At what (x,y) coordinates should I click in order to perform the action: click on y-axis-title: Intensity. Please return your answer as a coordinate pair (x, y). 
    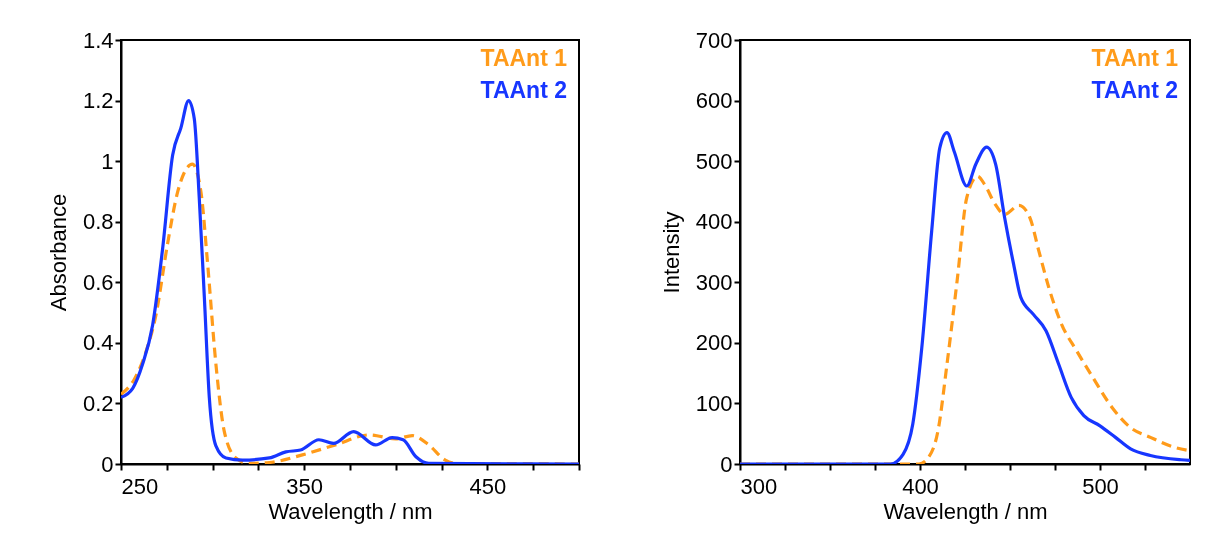
    Looking at the image, I should click on (671, 252).